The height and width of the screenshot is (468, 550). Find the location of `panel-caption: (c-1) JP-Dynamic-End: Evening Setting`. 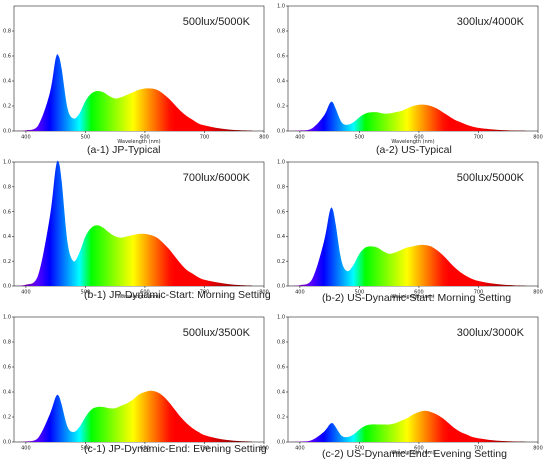

panel-caption: (c-1) JP-Dynamic-End: Evening Setting is located at coordinates (175, 449).